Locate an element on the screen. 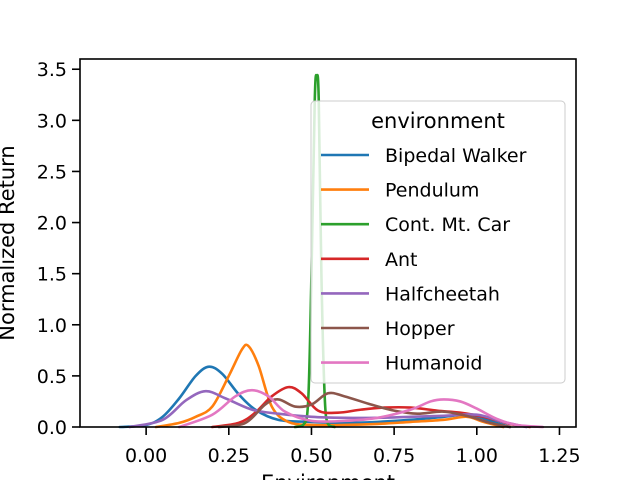  y-tick-label: 2.5 is located at coordinates (52, 172).